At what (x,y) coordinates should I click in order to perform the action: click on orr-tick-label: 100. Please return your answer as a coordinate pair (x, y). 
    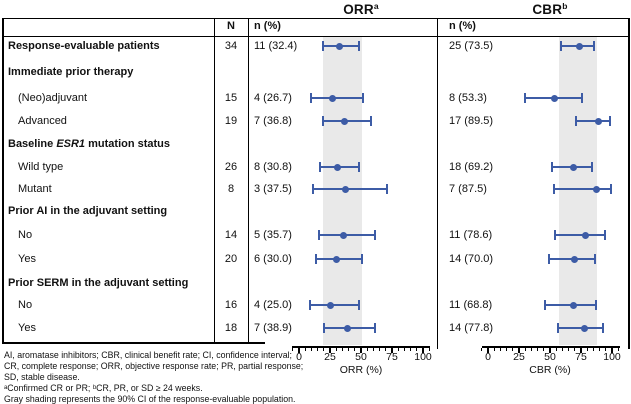
    Looking at the image, I should click on (423, 357).